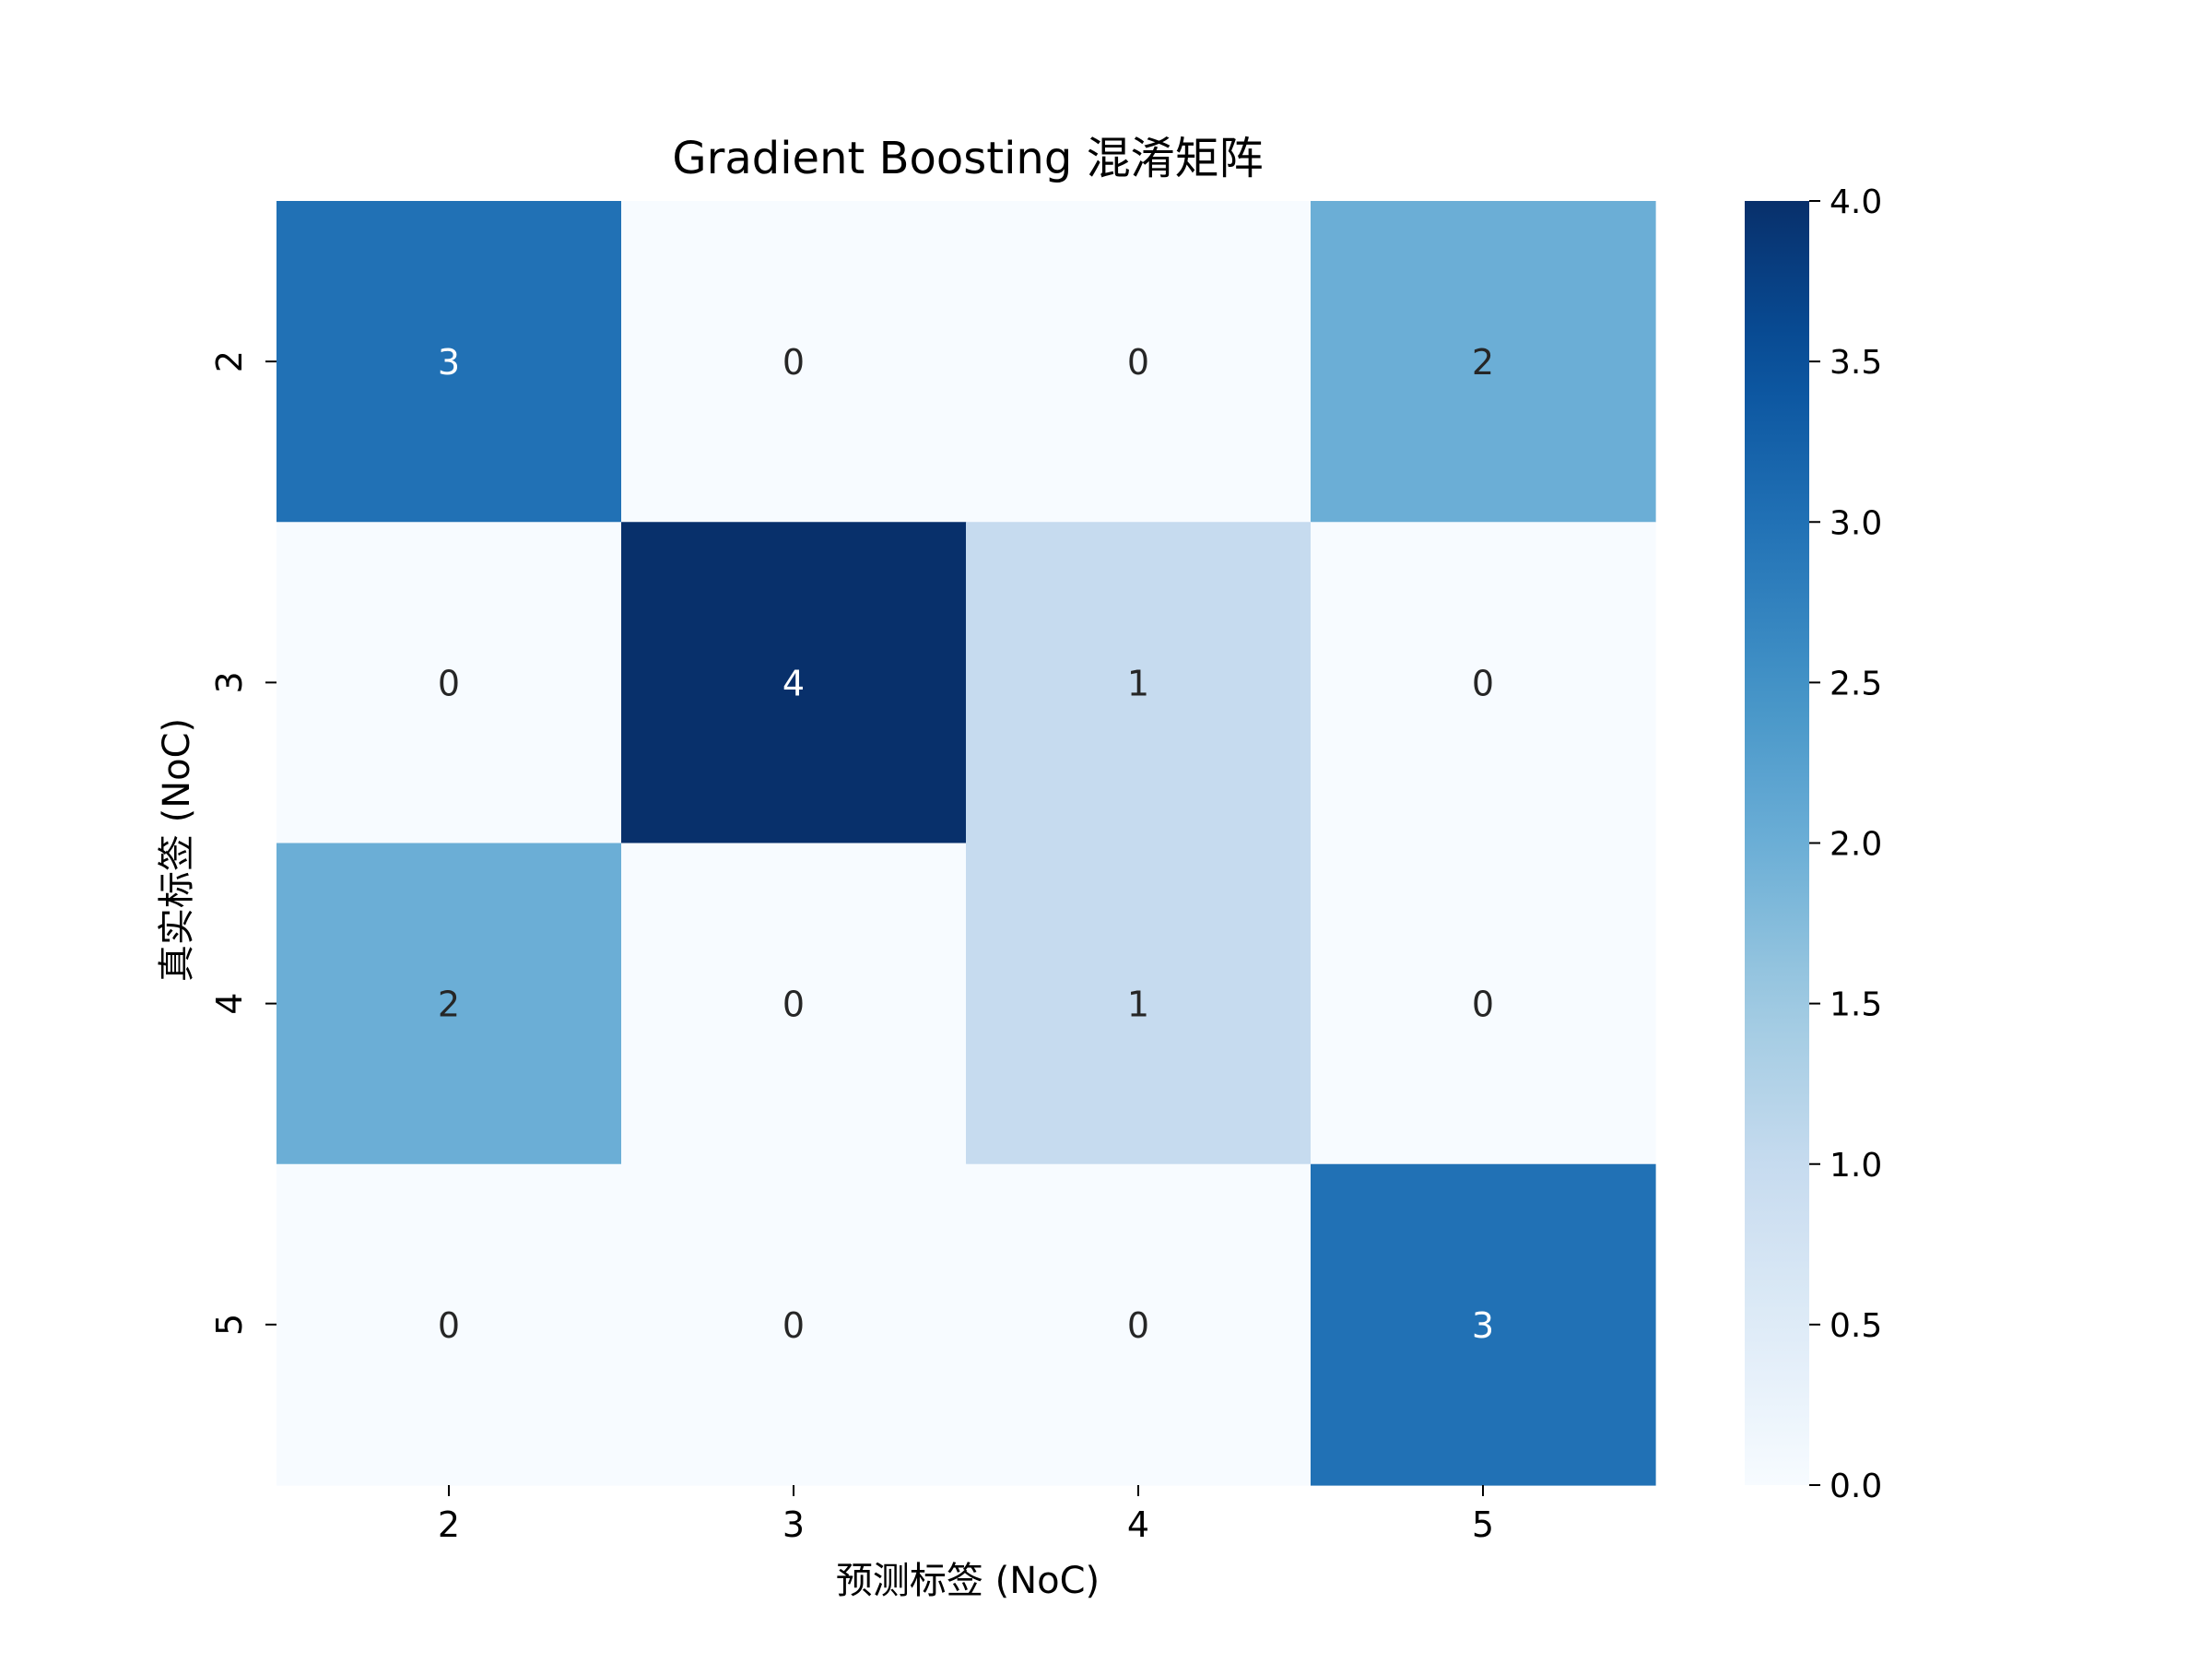  I want to click on x-tick-label: 5, so click(1483, 1524).